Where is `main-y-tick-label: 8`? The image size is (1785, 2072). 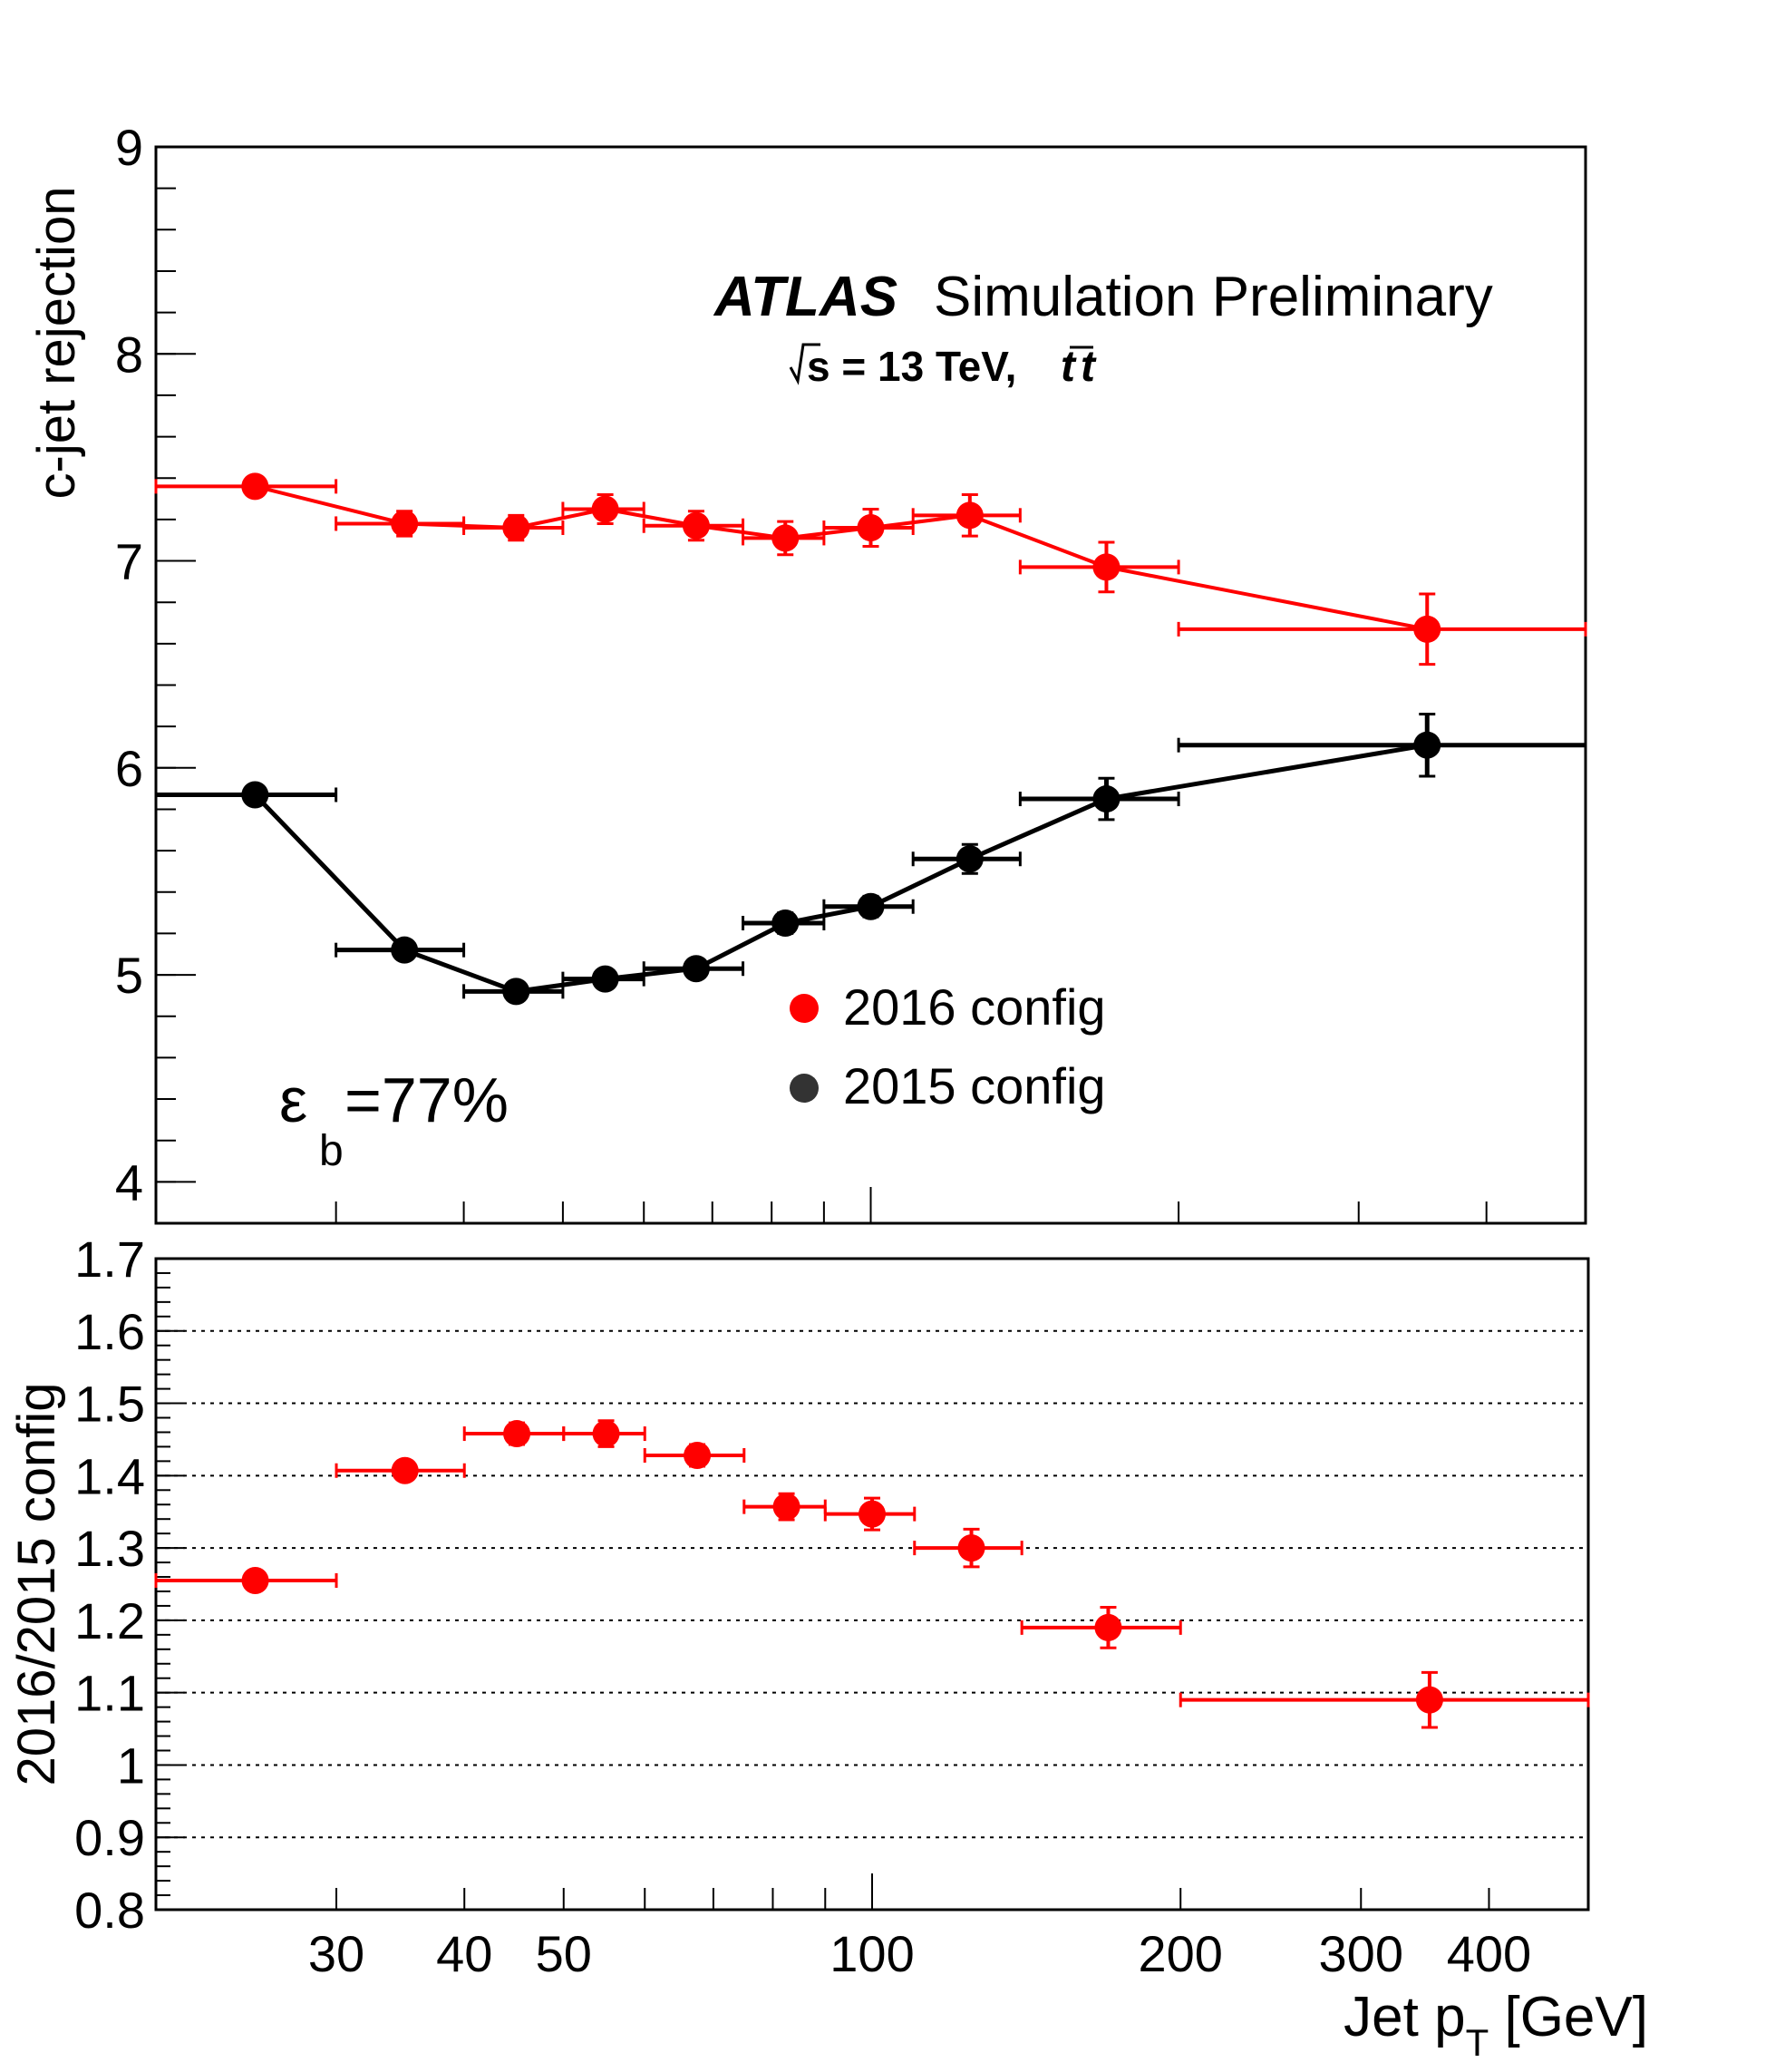 main-y-tick-label: 8 is located at coordinates (129, 354).